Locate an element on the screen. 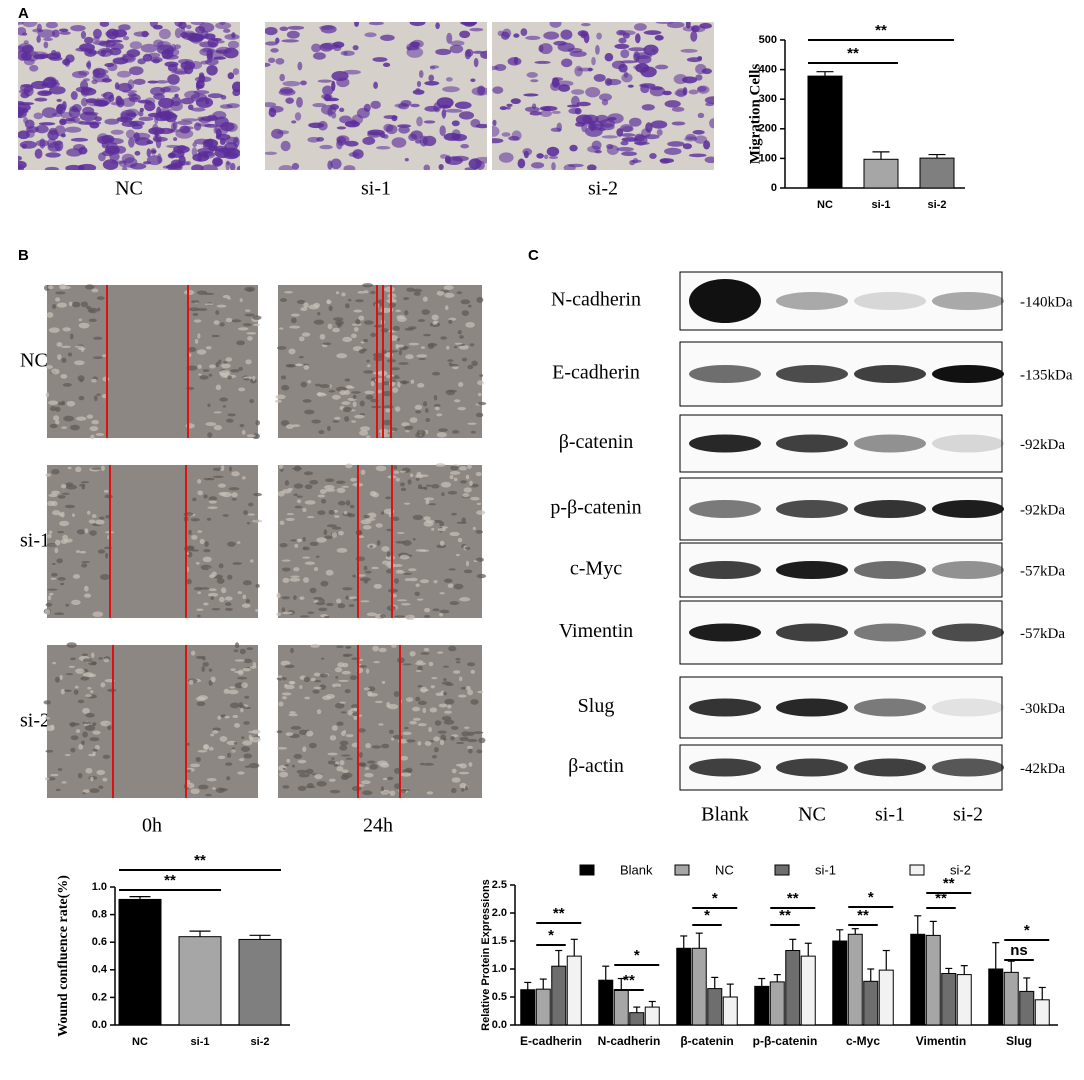  row-label: si-1 is located at coordinates (35, 541).